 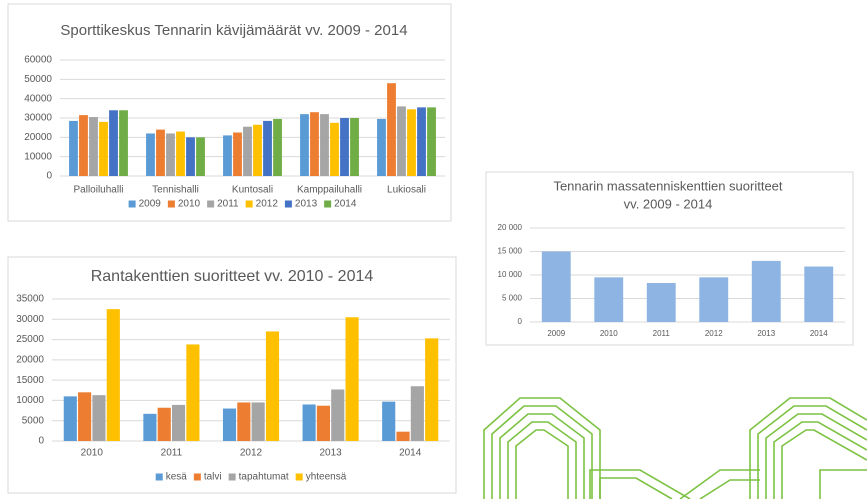 What do you see at coordinates (38, 156) in the screenshot?
I see `y-tick-label: 10000` at bounding box center [38, 156].